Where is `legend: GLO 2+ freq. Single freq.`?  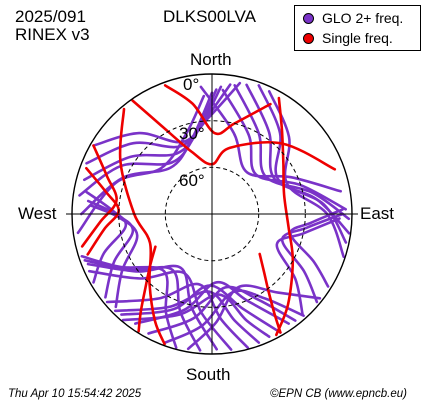
legend: GLO 2+ freq. Single freq. is located at coordinates (357, 28).